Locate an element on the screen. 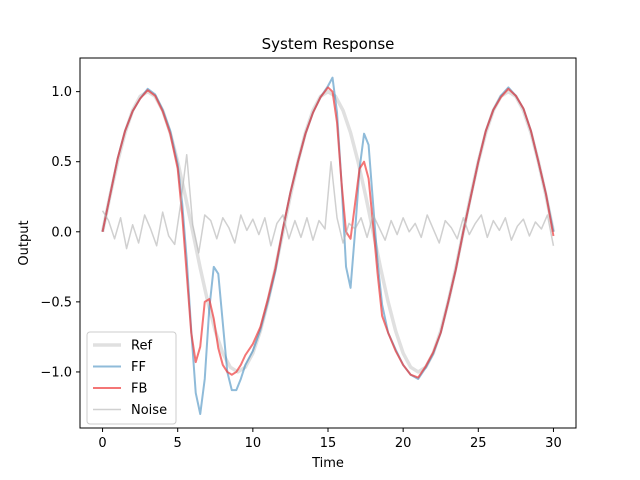 This screenshot has width=640, height=480. x-axis: 0 5 10 15 20 25 30 is located at coordinates (330, 439).